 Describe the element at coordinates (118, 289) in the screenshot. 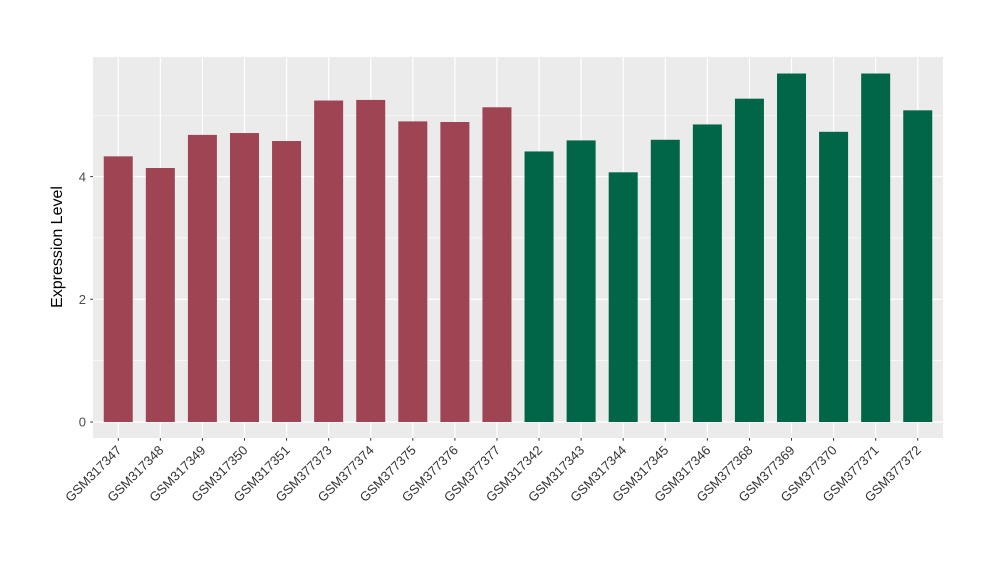

I see `bar-GSM317347` at that location.